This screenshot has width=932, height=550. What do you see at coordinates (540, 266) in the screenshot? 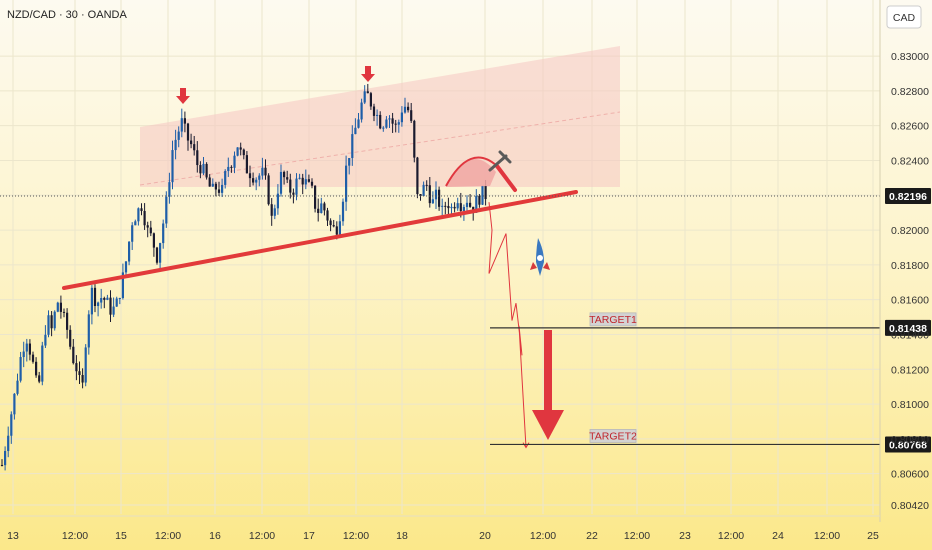
I see `rocket-fins` at bounding box center [540, 266].